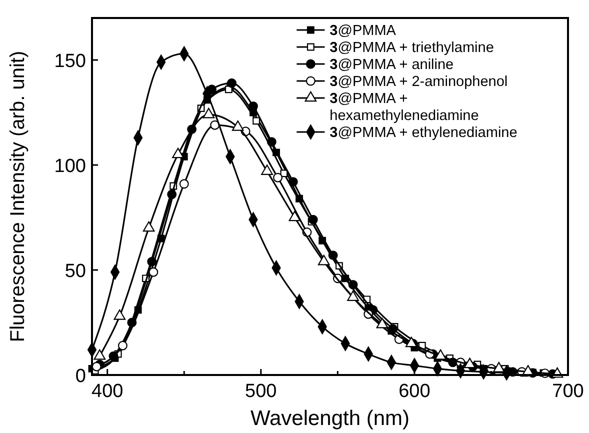 The image size is (589, 433). Describe the element at coordinates (330, 418) in the screenshot. I see `x-axis-title: Wavelength (nm)` at that location.